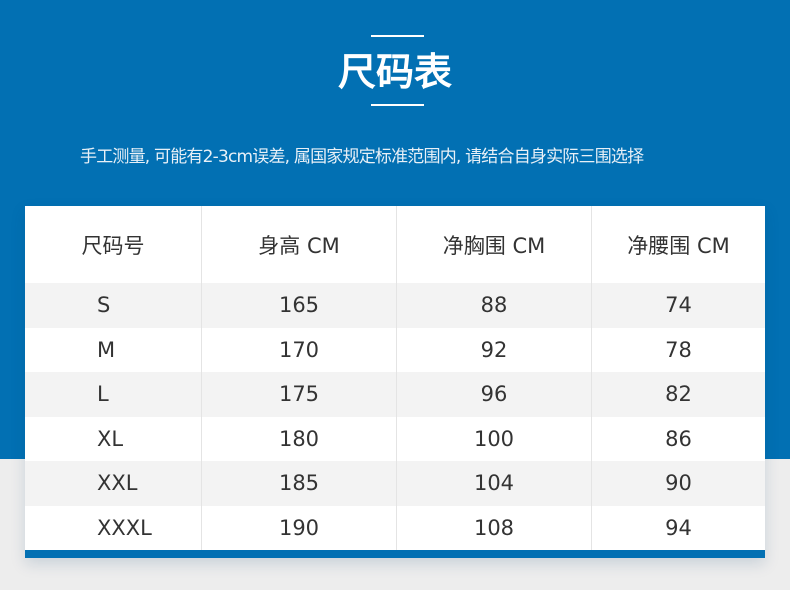 Image resolution: width=790 pixels, height=590 pixels. Describe the element at coordinates (678, 305) in the screenshot. I see `cell-waist: 74` at that location.